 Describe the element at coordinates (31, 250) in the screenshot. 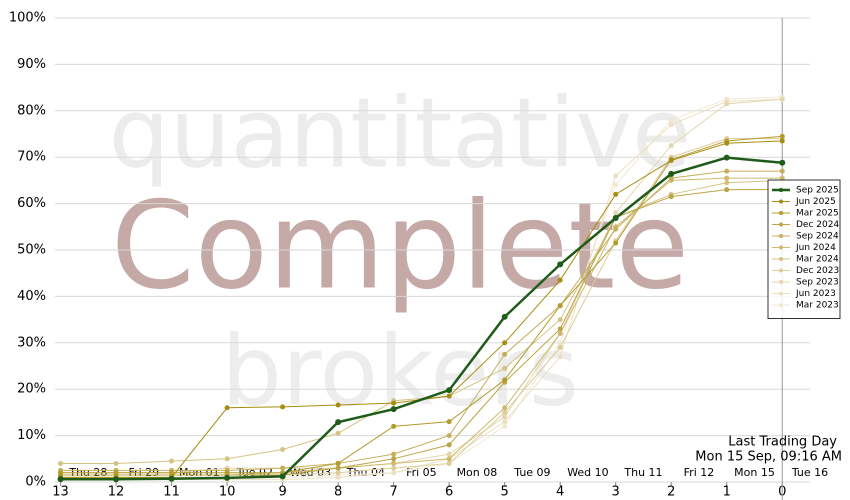

I see `y-tick-label: 50%` at that location.